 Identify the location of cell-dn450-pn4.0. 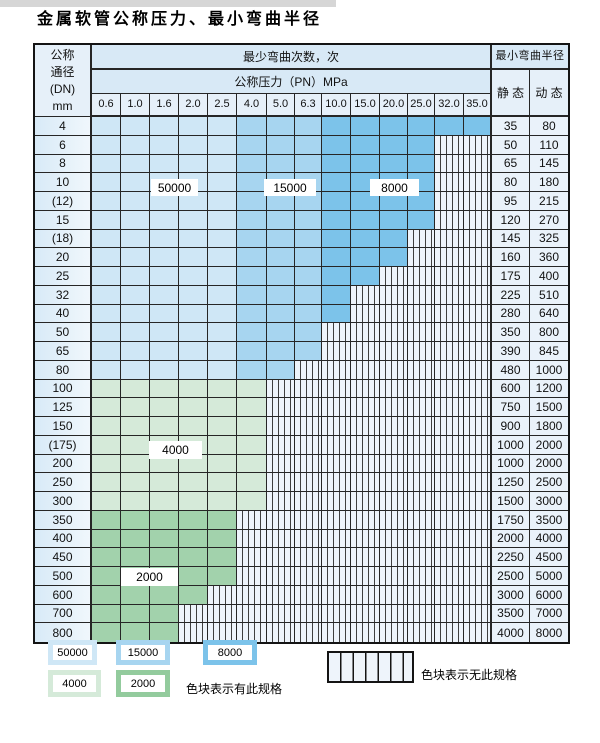
(252, 557).